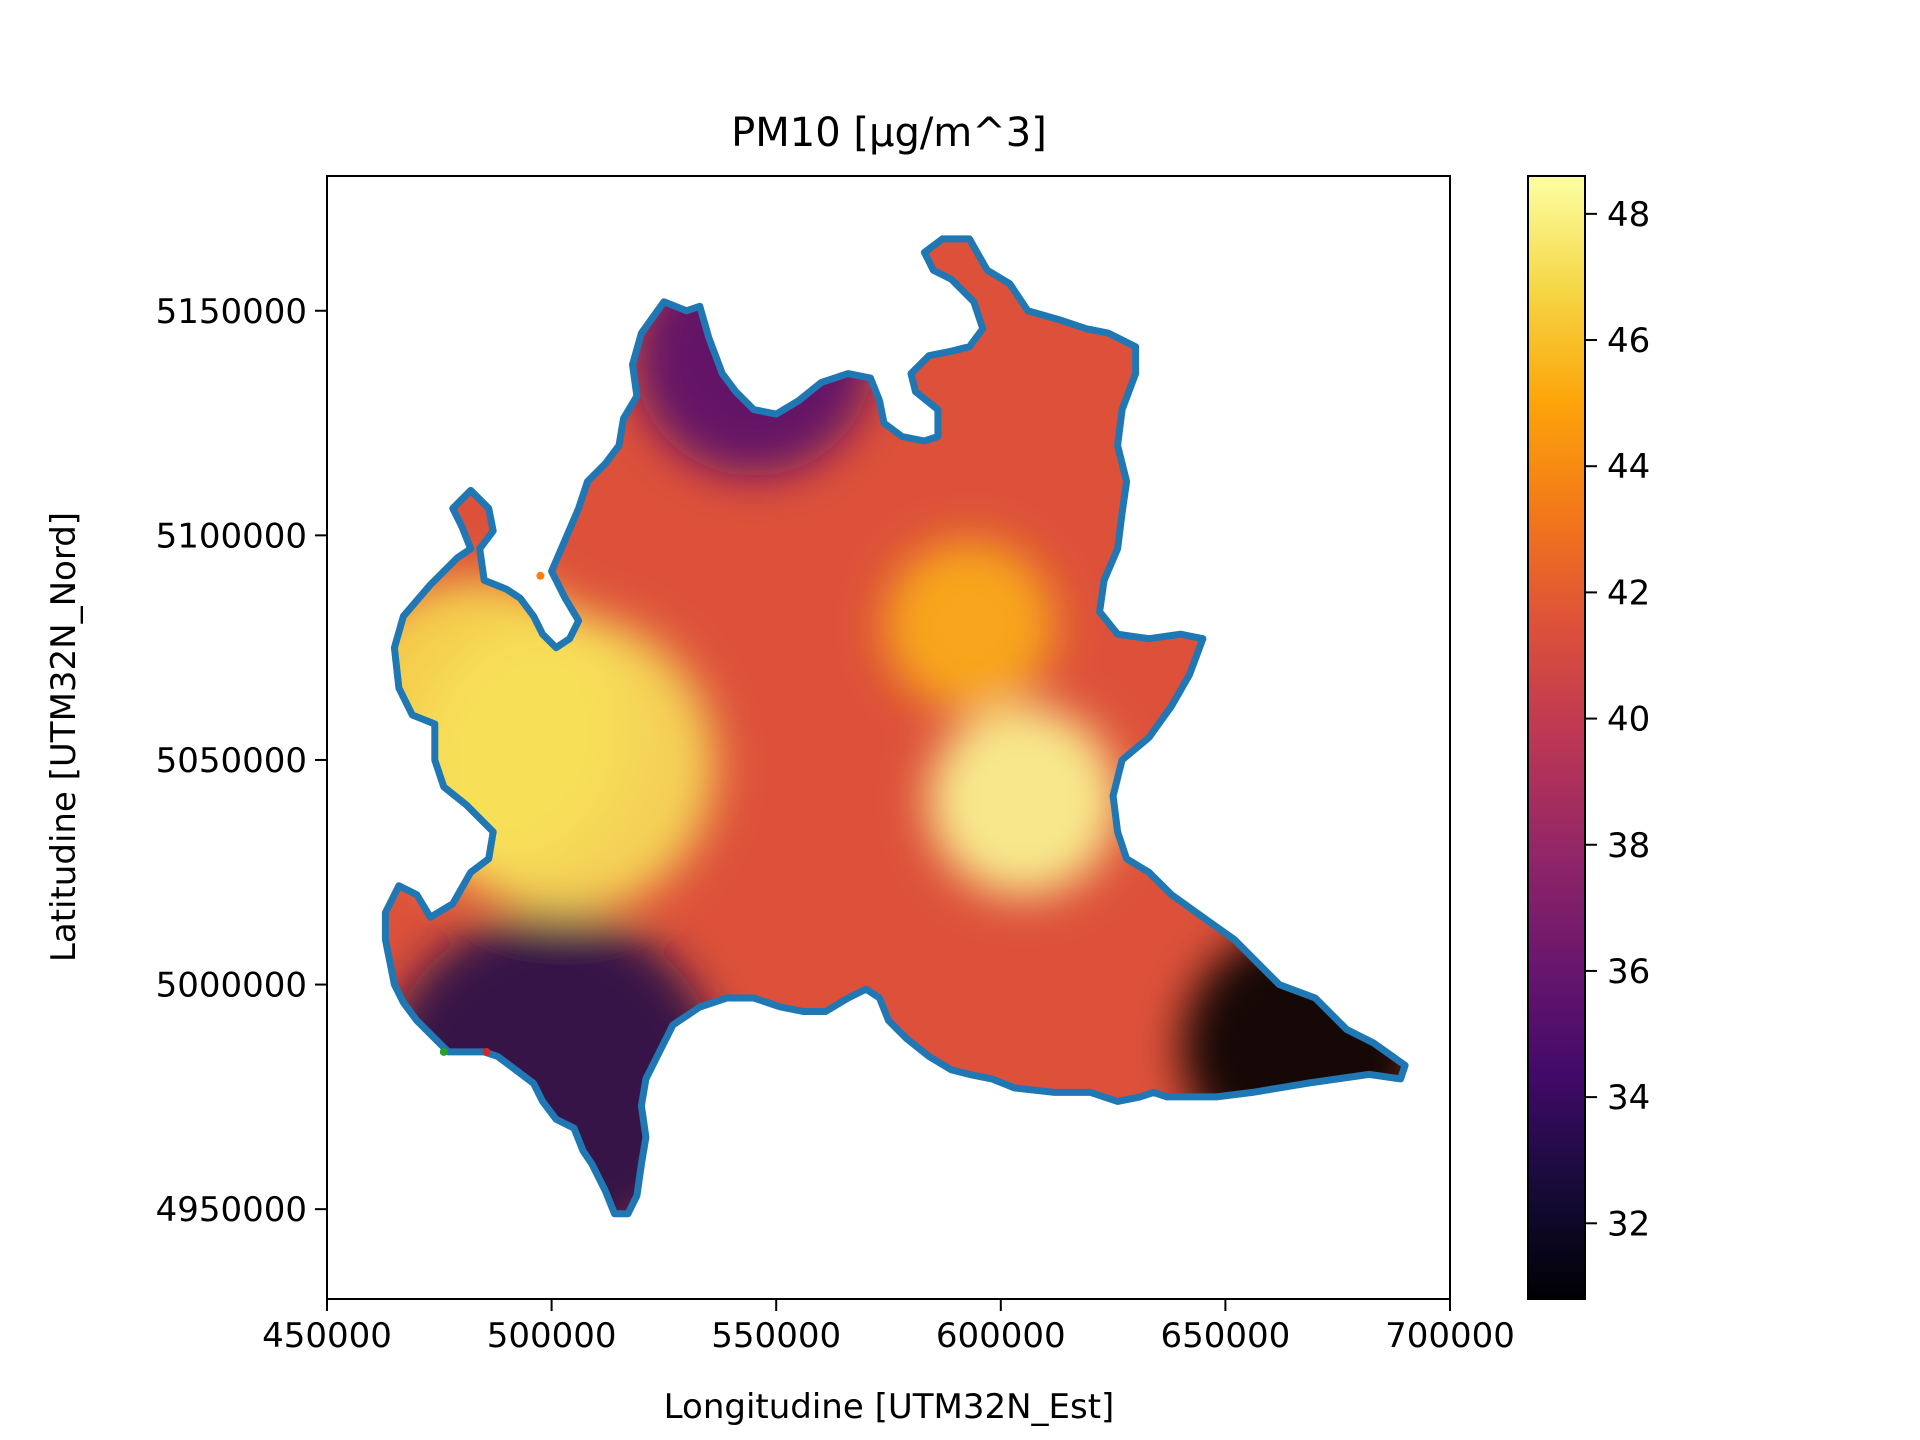  What do you see at coordinates (1628, 467) in the screenshot?
I see `colorbar-tick-label: 44` at bounding box center [1628, 467].